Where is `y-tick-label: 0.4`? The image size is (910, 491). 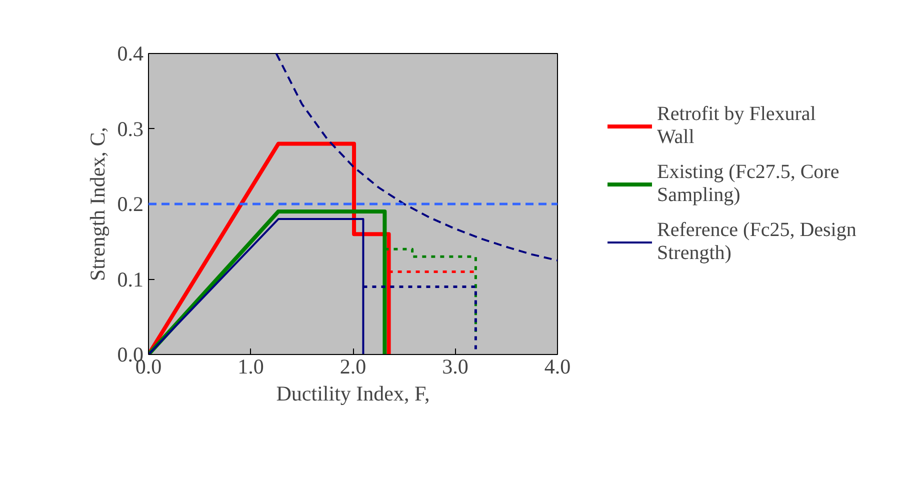
y-tick-label: 0.4 is located at coordinates (130, 54).